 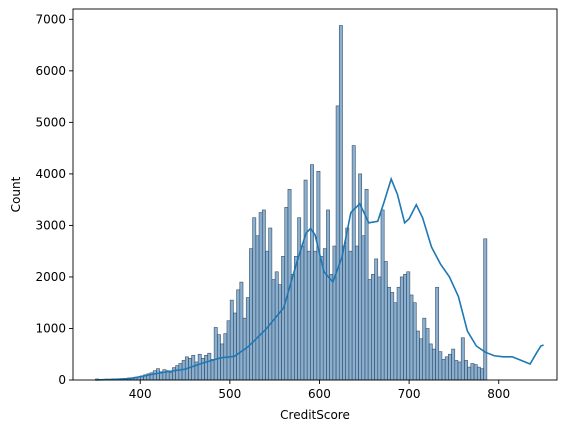 What do you see at coordinates (50, 71) in the screenshot?
I see `y-tick-label: 6000` at bounding box center [50, 71].